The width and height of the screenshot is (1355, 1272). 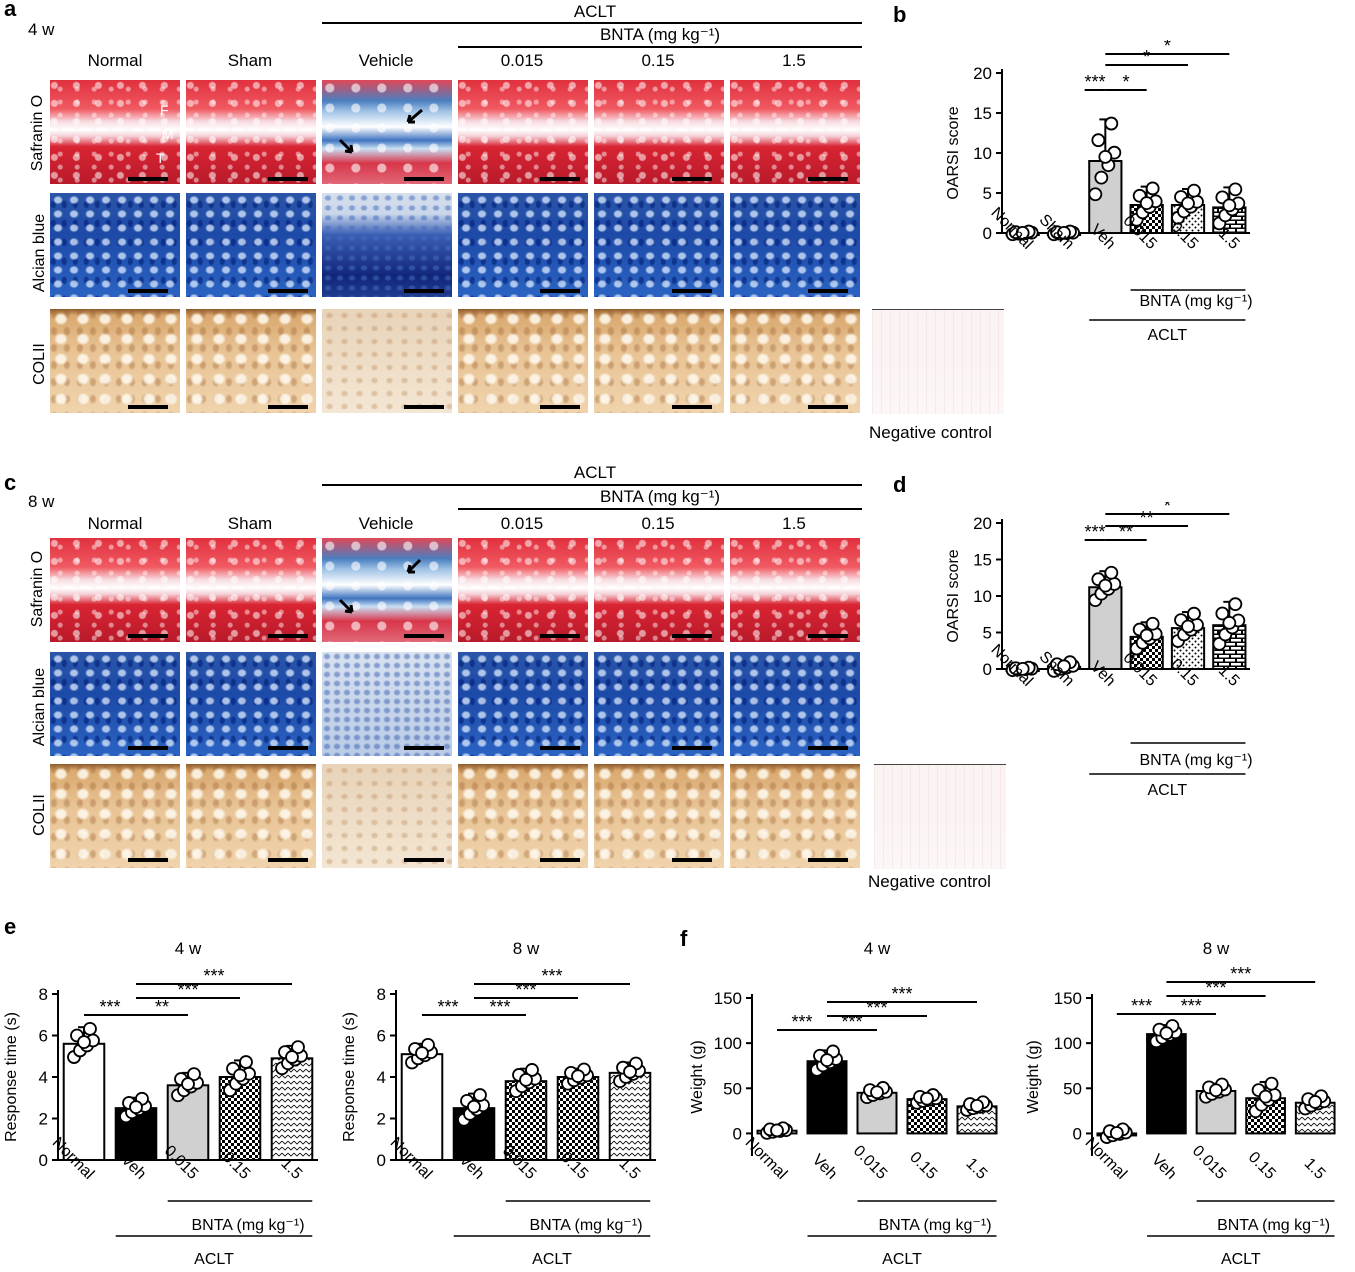 I want to click on x-tick-label: 1.5, so click(x=976, y=1169).